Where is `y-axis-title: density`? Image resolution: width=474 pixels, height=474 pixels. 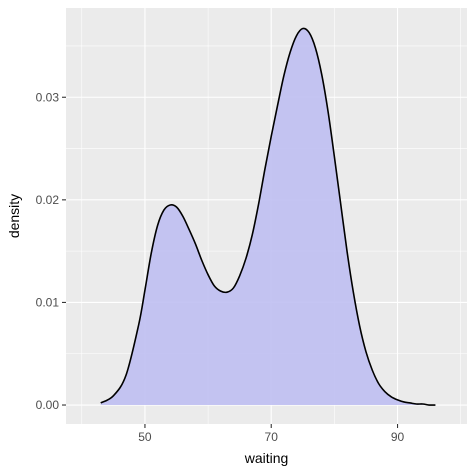 y-axis-title: density is located at coordinates (14, 216).